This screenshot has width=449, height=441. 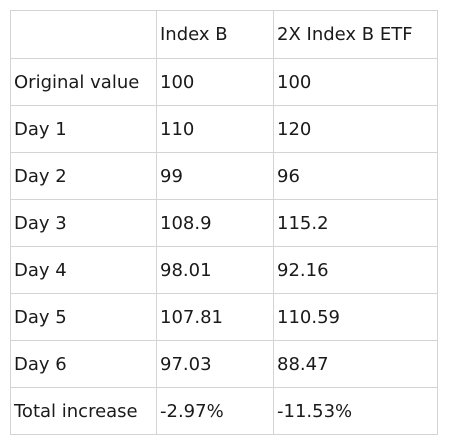 I want to click on row-label-cell: Day 6, so click(x=83, y=364).